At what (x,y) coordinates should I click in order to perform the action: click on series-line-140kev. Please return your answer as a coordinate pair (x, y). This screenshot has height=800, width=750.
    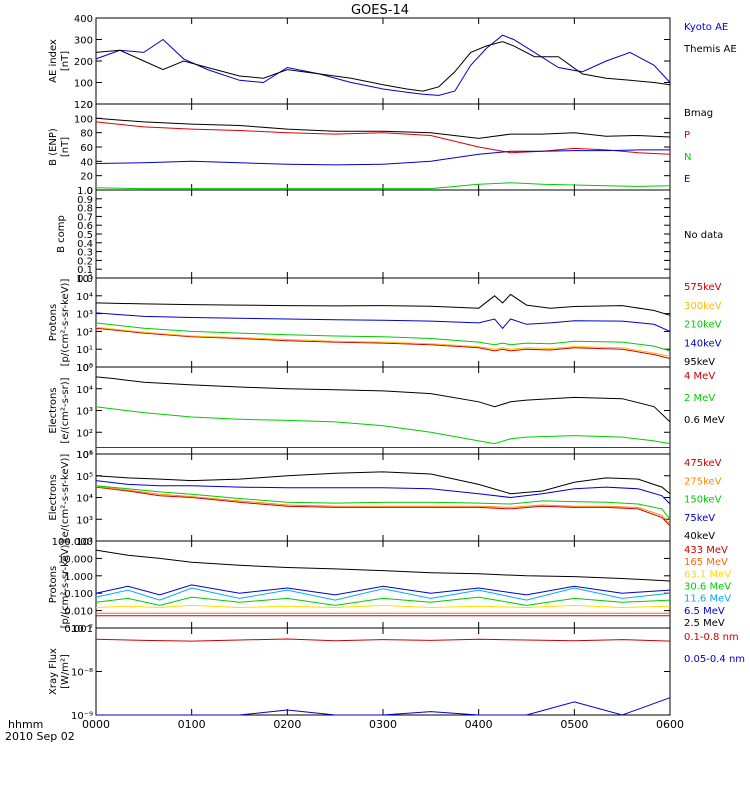
    Looking at the image, I should click on (383, 322).